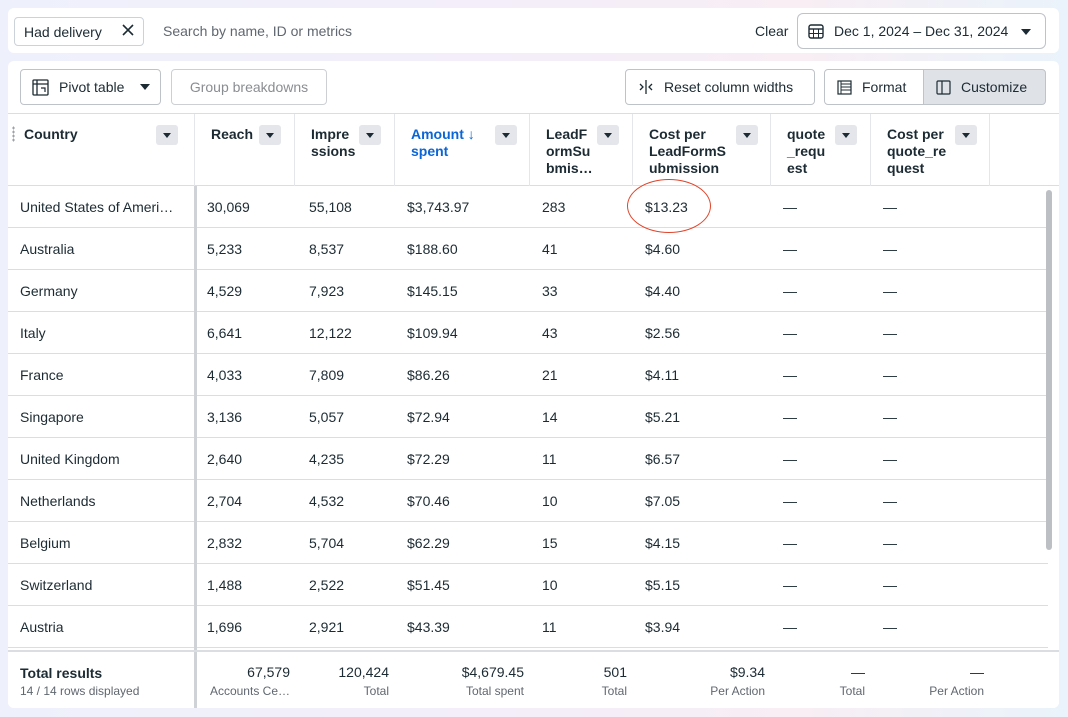 The width and height of the screenshot is (1068, 717). What do you see at coordinates (438, 207) in the screenshot?
I see `metric-cell: $3,743.97` at bounding box center [438, 207].